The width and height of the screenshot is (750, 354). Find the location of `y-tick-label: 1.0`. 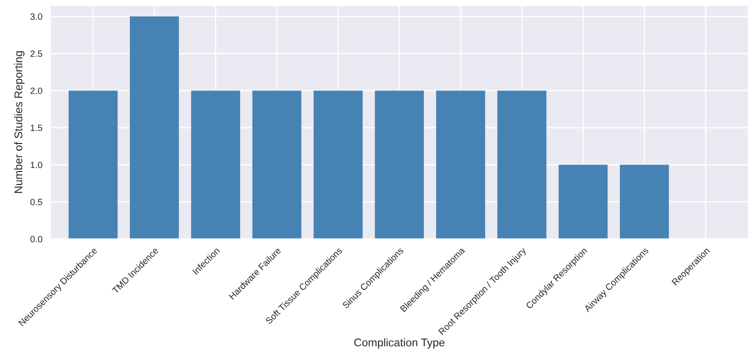

y-tick-label: 1.0 is located at coordinates (36, 165).